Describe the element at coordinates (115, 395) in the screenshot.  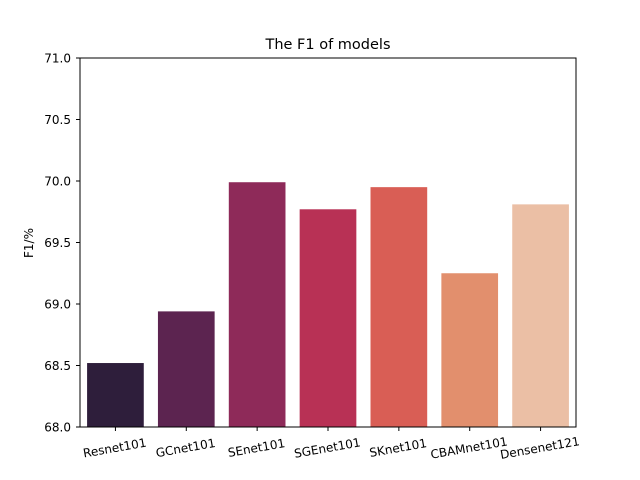
I see `bar-resnet101` at that location.